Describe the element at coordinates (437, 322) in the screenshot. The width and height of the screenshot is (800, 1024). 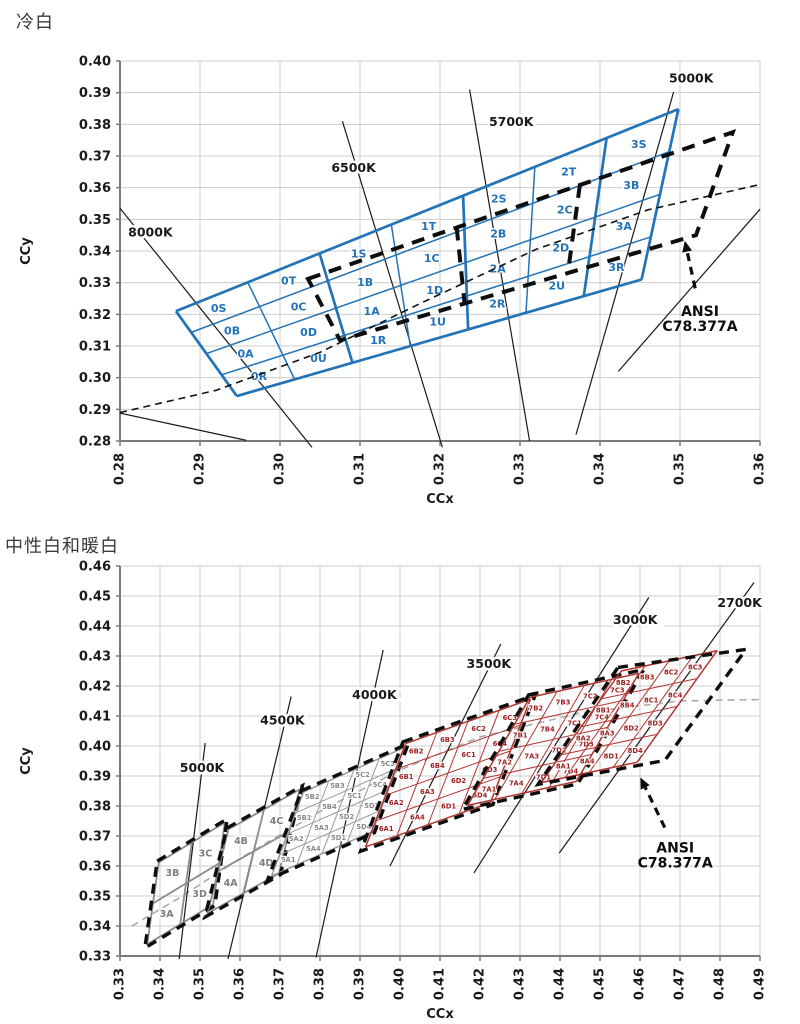
I see `bin-label: 1U` at that location.